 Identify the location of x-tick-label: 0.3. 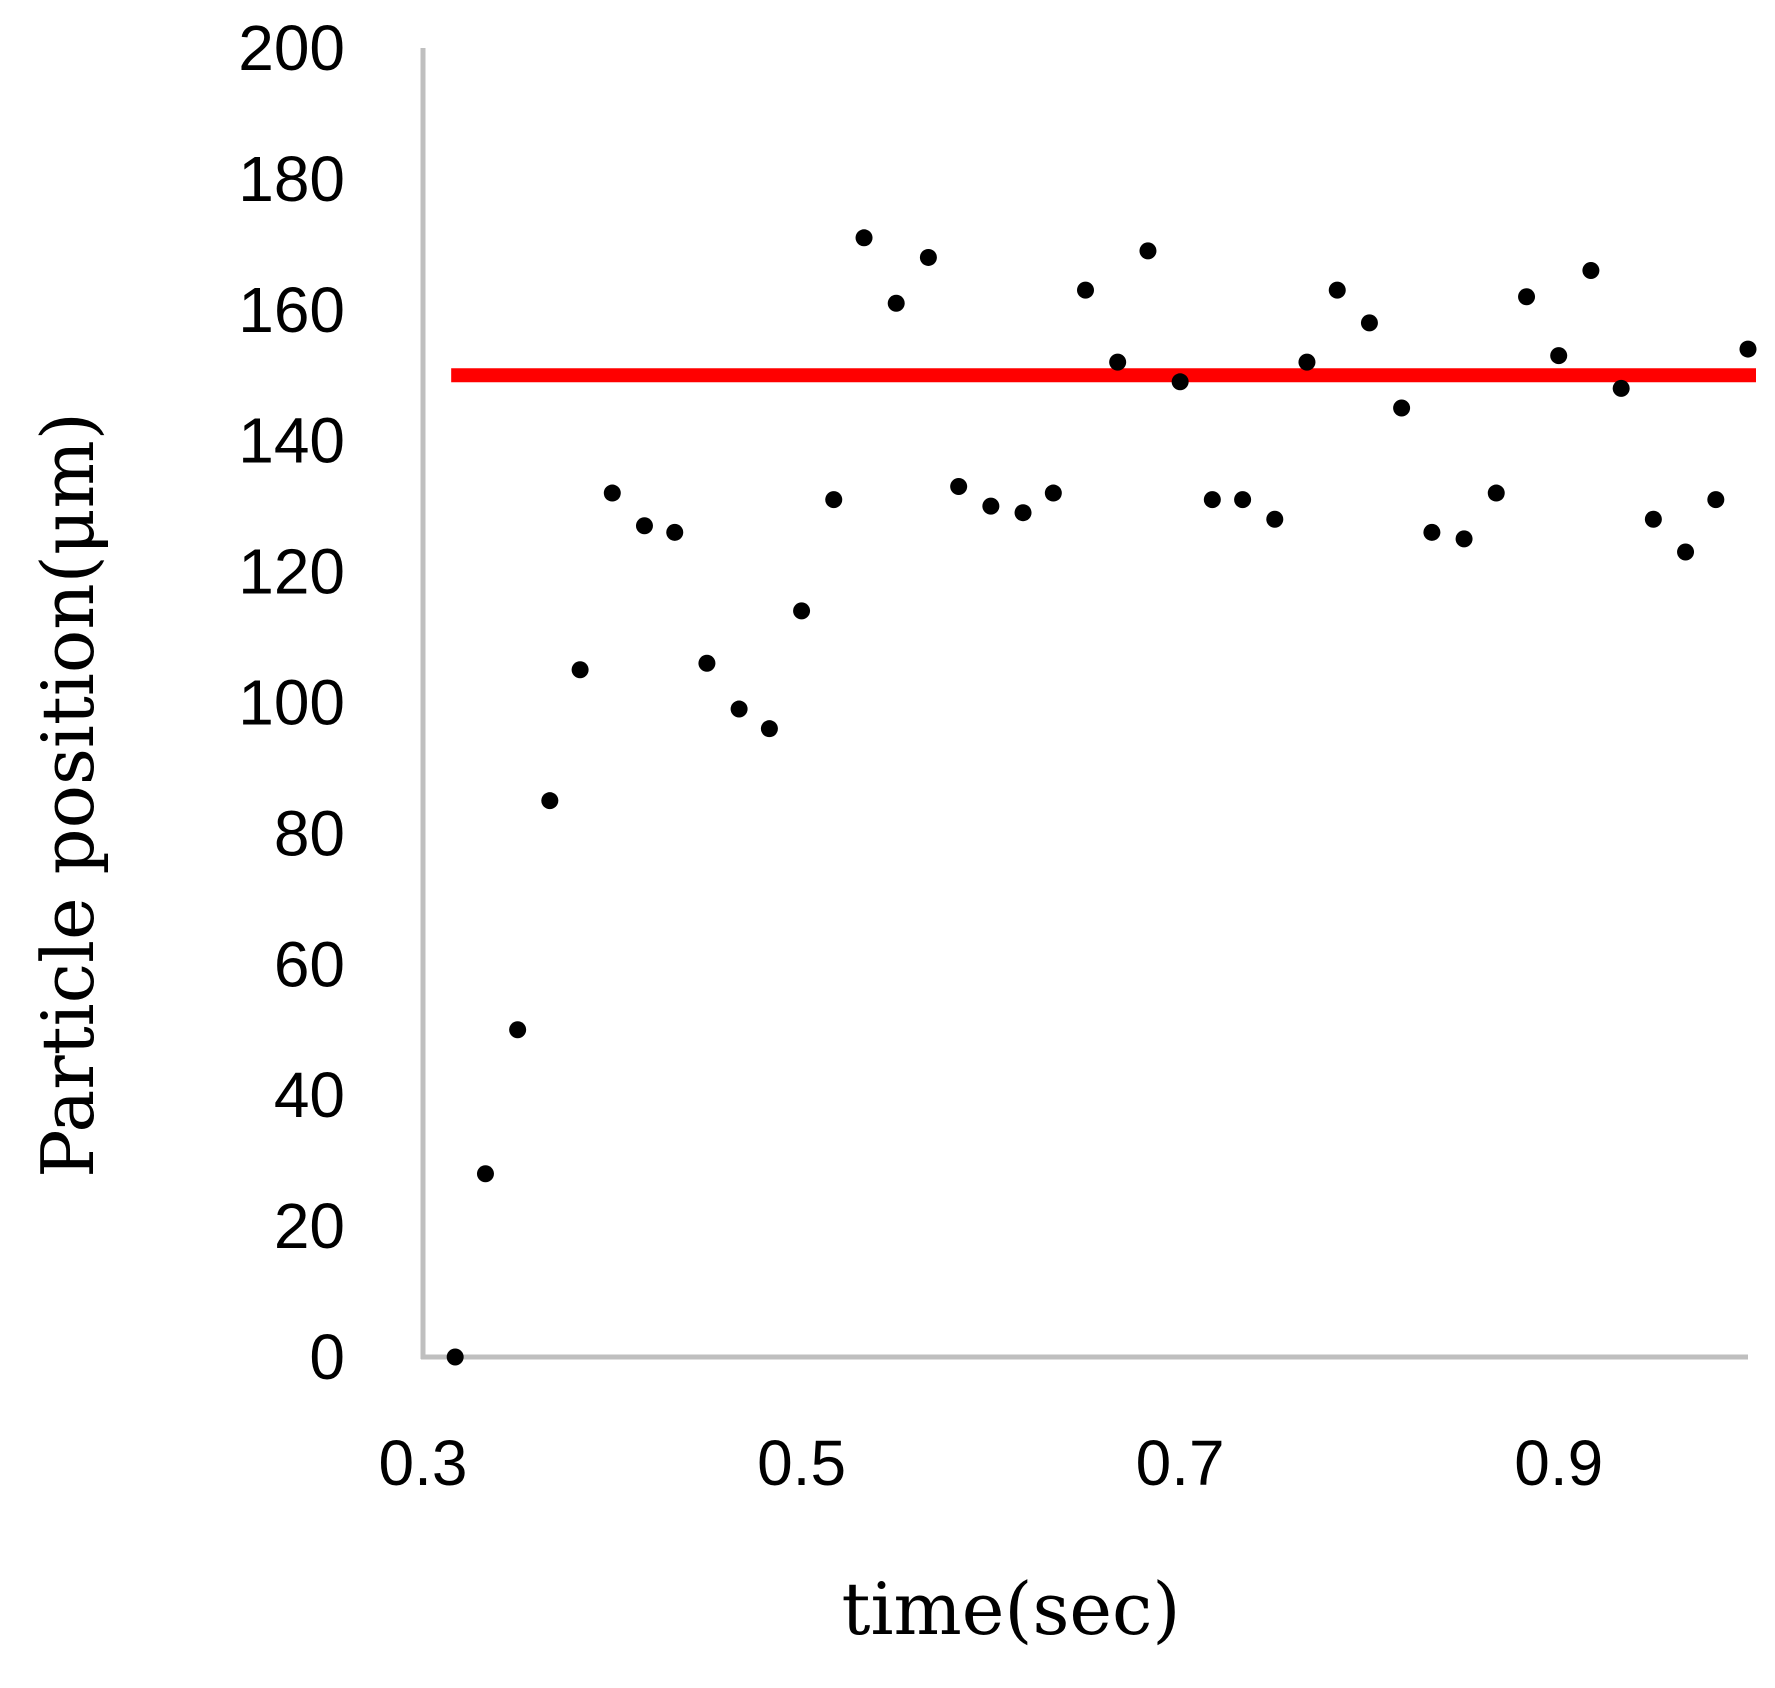
(423, 1463).